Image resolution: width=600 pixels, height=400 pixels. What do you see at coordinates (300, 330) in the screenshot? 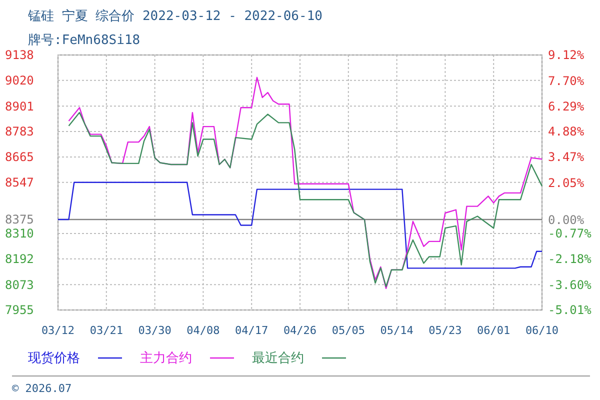
I see `x-tick-label: 04/26` at bounding box center [300, 330].